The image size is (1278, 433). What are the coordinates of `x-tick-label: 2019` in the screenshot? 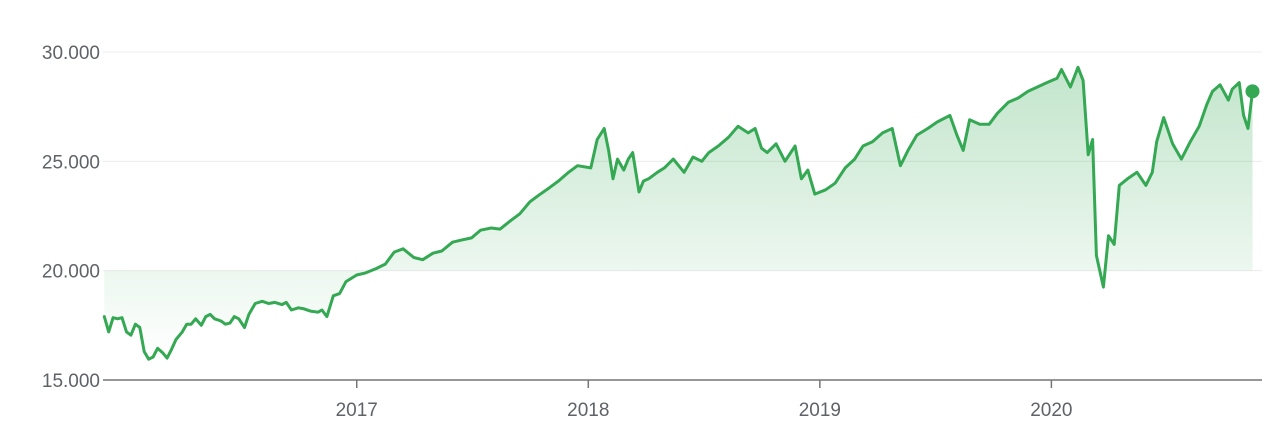 It's located at (820, 410).